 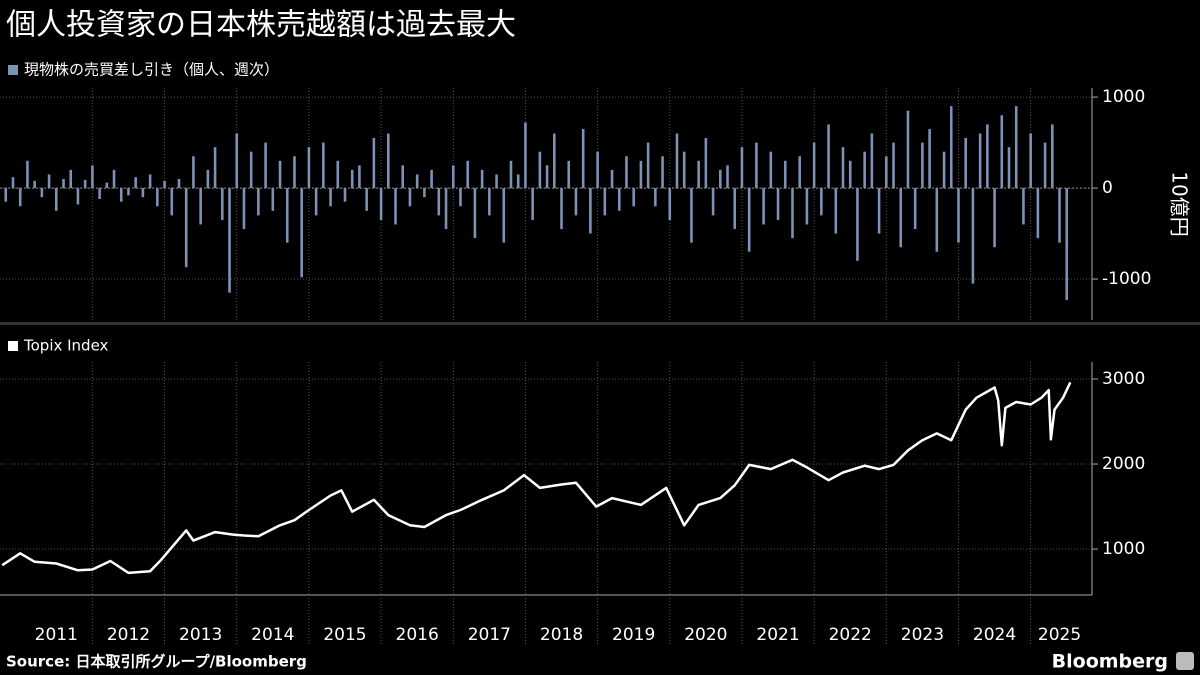 What do you see at coordinates (1180, 203) in the screenshot?
I see `y-axis-label: 10億円` at bounding box center [1180, 203].